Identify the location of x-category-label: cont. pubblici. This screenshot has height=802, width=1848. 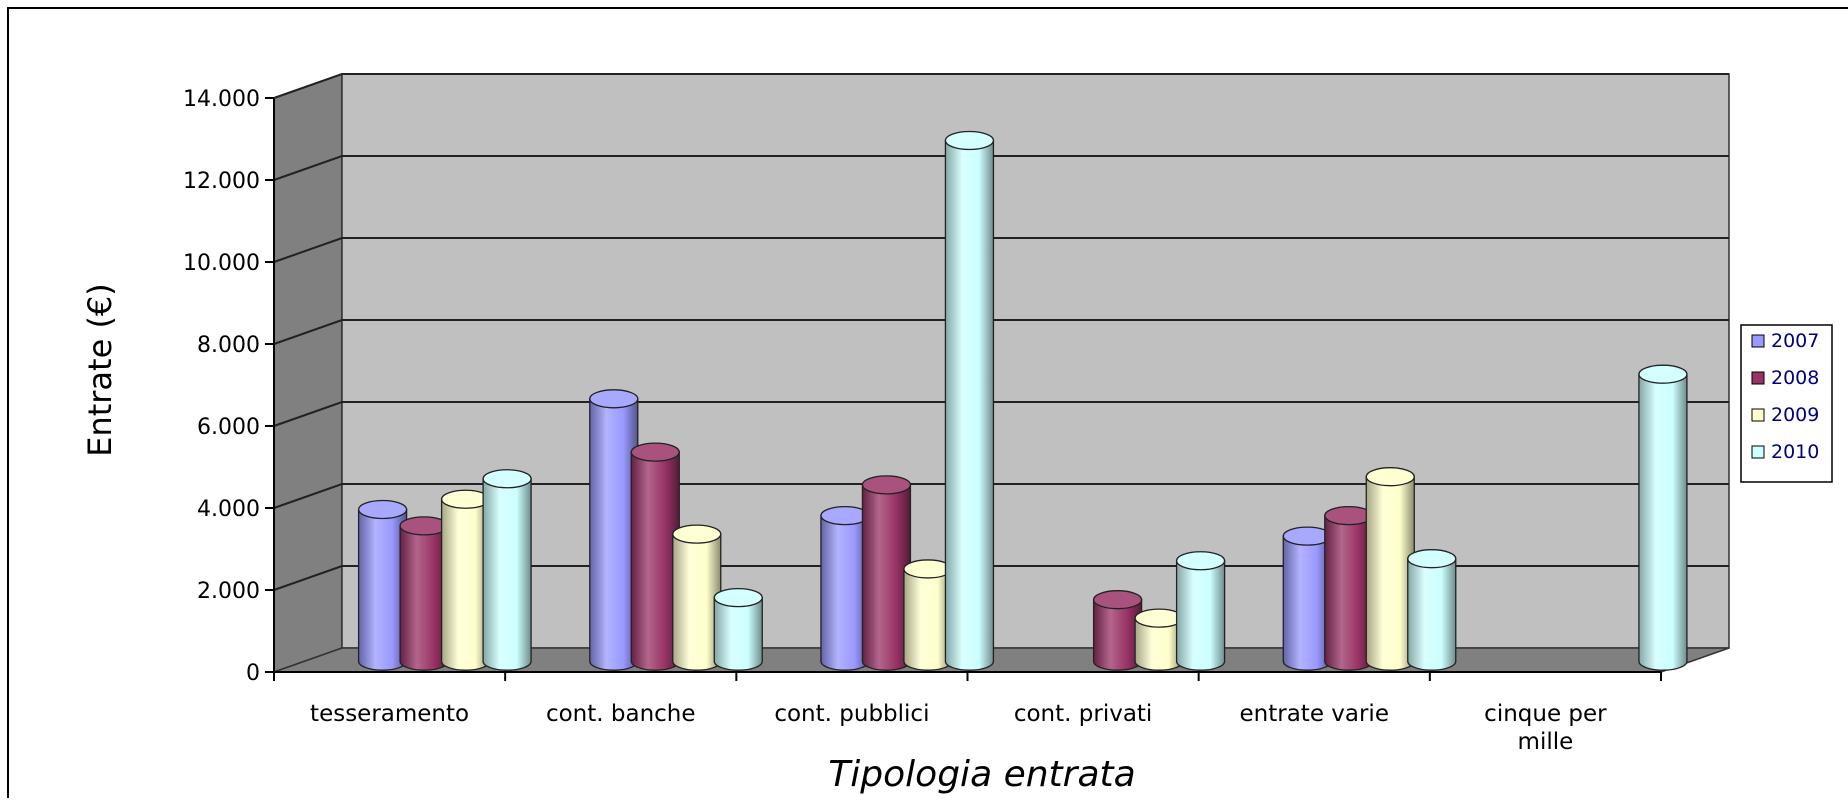
(851, 714).